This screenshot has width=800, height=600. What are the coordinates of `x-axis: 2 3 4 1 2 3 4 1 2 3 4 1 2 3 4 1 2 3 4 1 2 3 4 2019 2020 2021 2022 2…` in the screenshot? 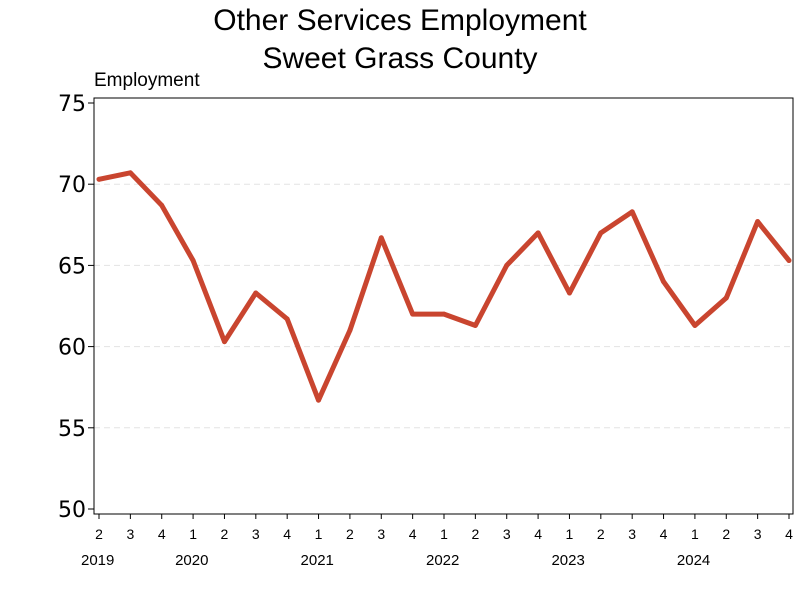 It's located at (437, 541).